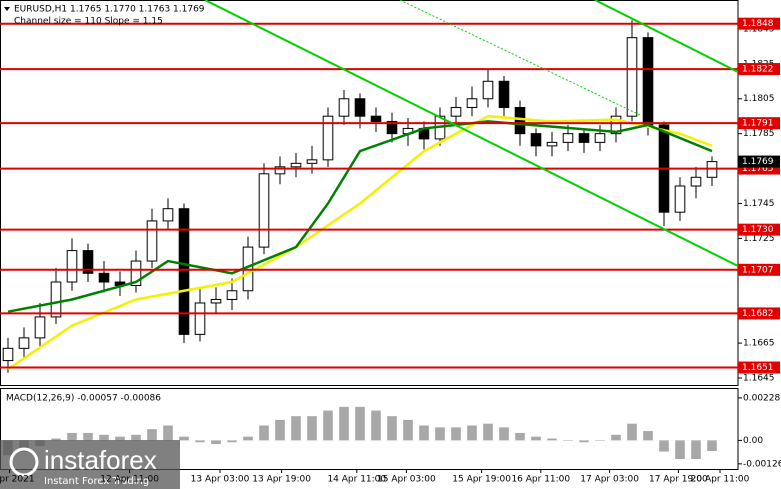 This screenshot has height=489, width=781. Describe the element at coordinates (129, 480) in the screenshot. I see `x-tick-label: 12 Apr 11:00` at that location.